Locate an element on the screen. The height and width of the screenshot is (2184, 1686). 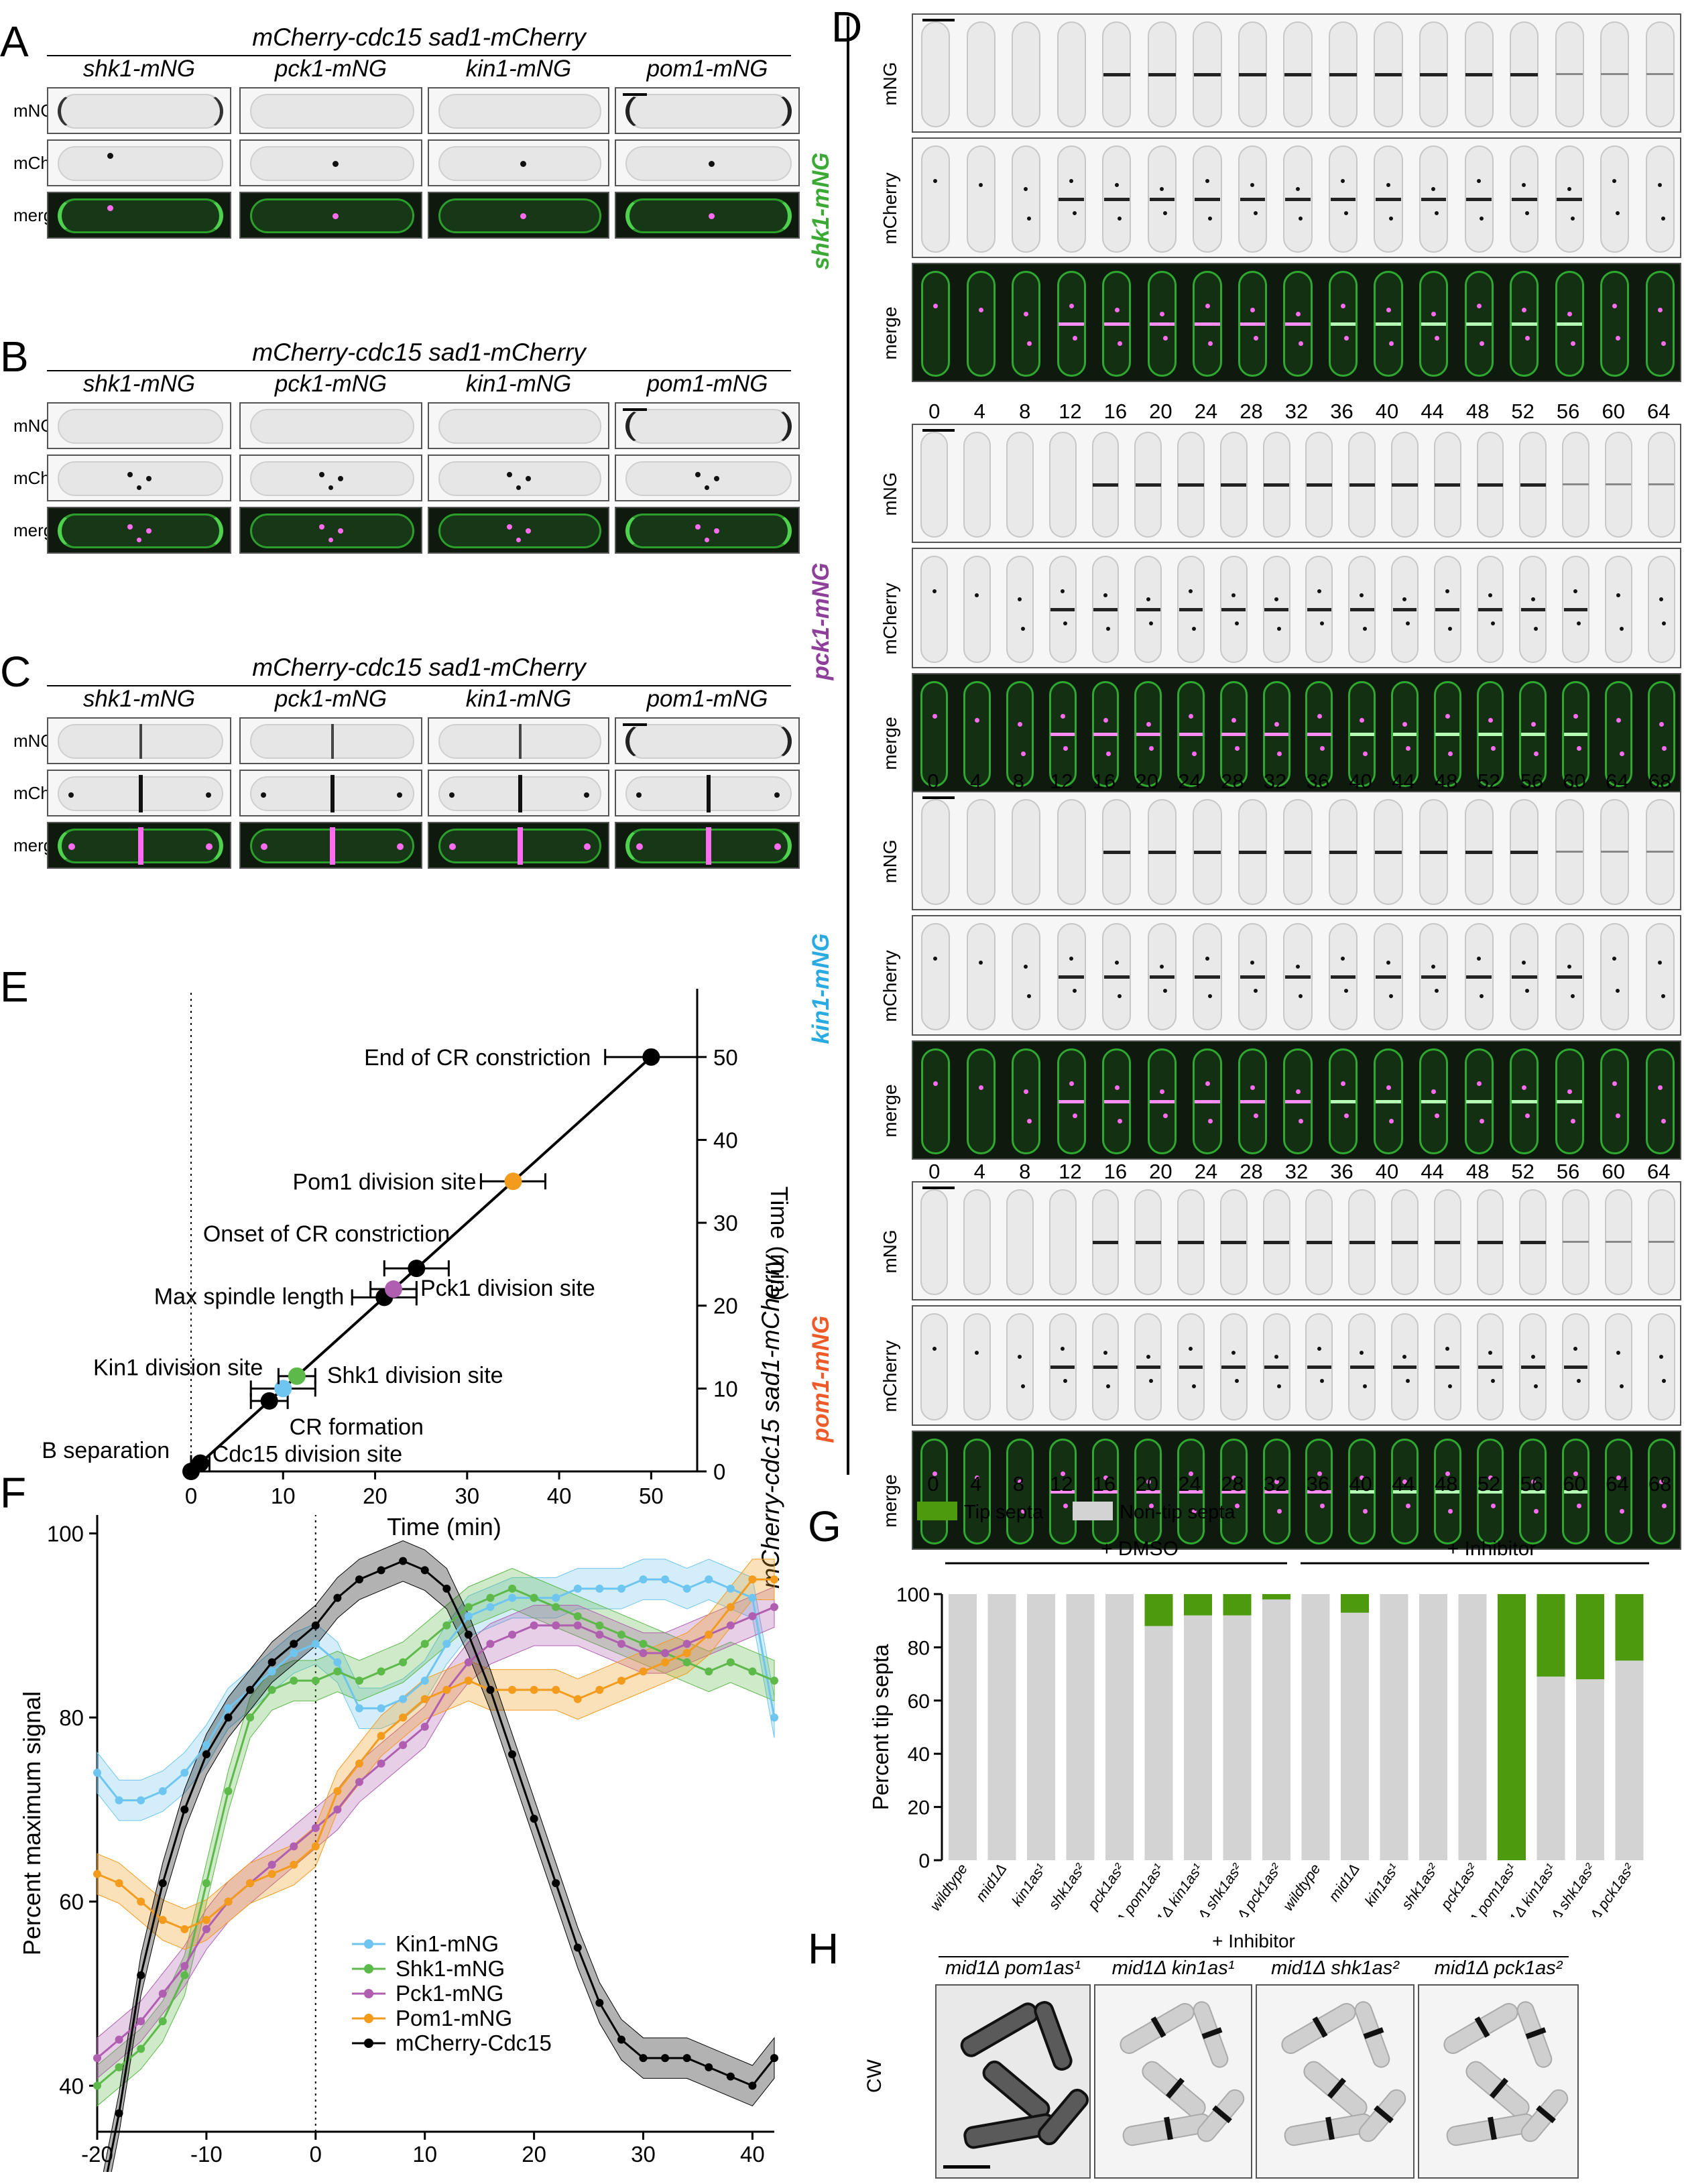
d-time-1-15: 60 is located at coordinates (1574, 781).